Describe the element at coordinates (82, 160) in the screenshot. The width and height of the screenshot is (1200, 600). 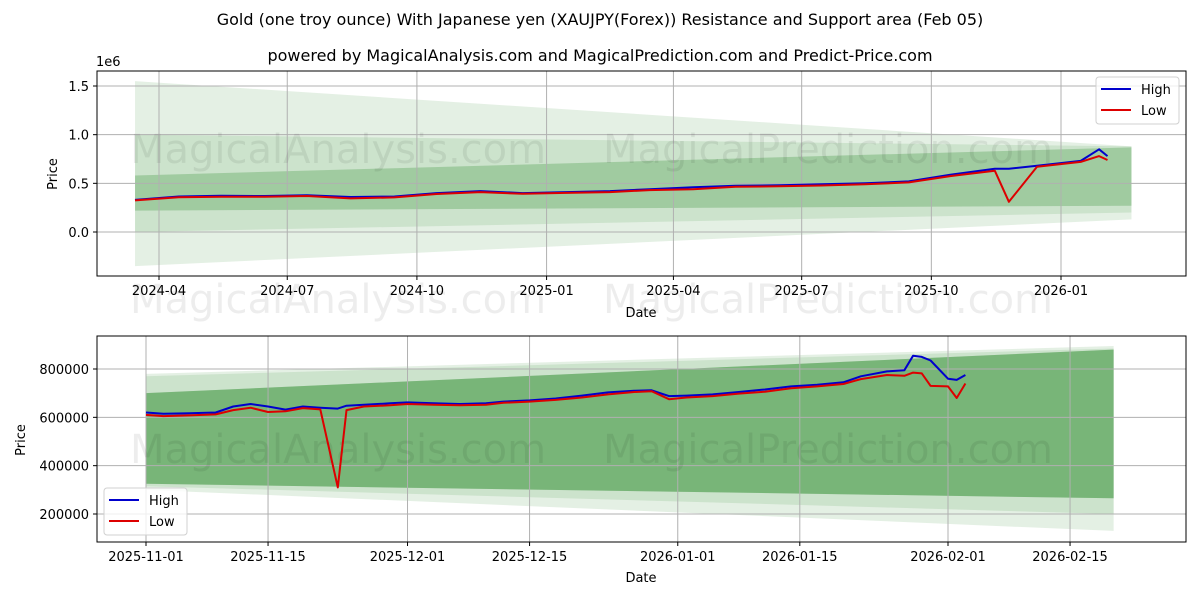
I see `y-axis-ticks: 0.0 0.5 1.0 1.5` at that location.